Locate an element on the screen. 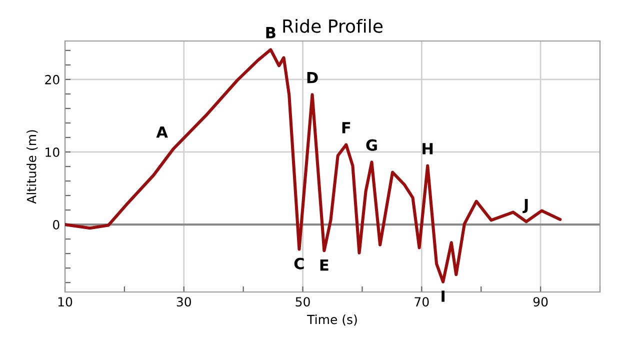 The width and height of the screenshot is (620, 342). y-axis-title: Altitude (m) is located at coordinates (32, 167).